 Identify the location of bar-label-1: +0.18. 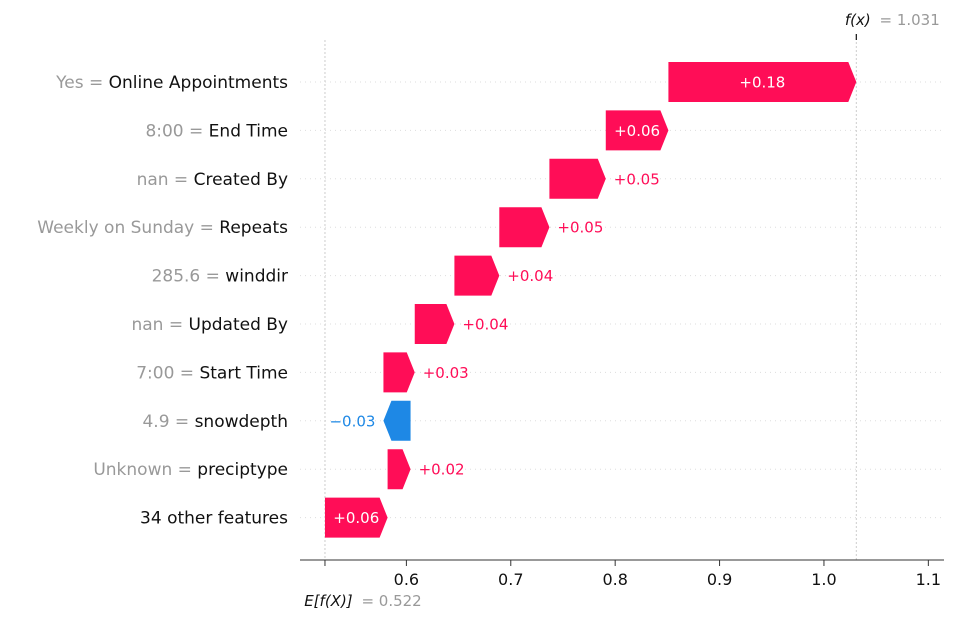
(762, 83).